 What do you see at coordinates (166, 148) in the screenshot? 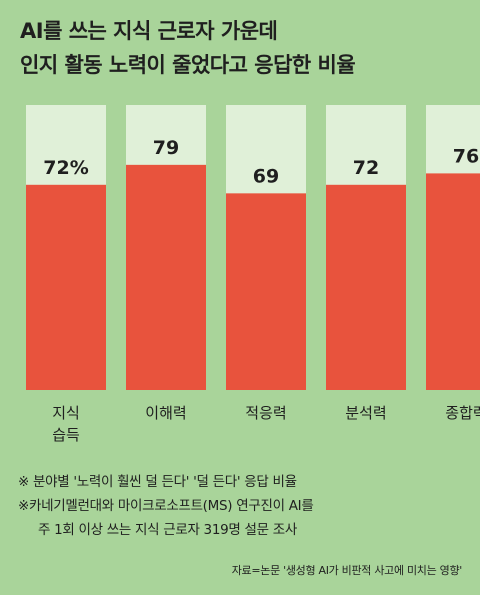
I see `value-label: 79` at bounding box center [166, 148].